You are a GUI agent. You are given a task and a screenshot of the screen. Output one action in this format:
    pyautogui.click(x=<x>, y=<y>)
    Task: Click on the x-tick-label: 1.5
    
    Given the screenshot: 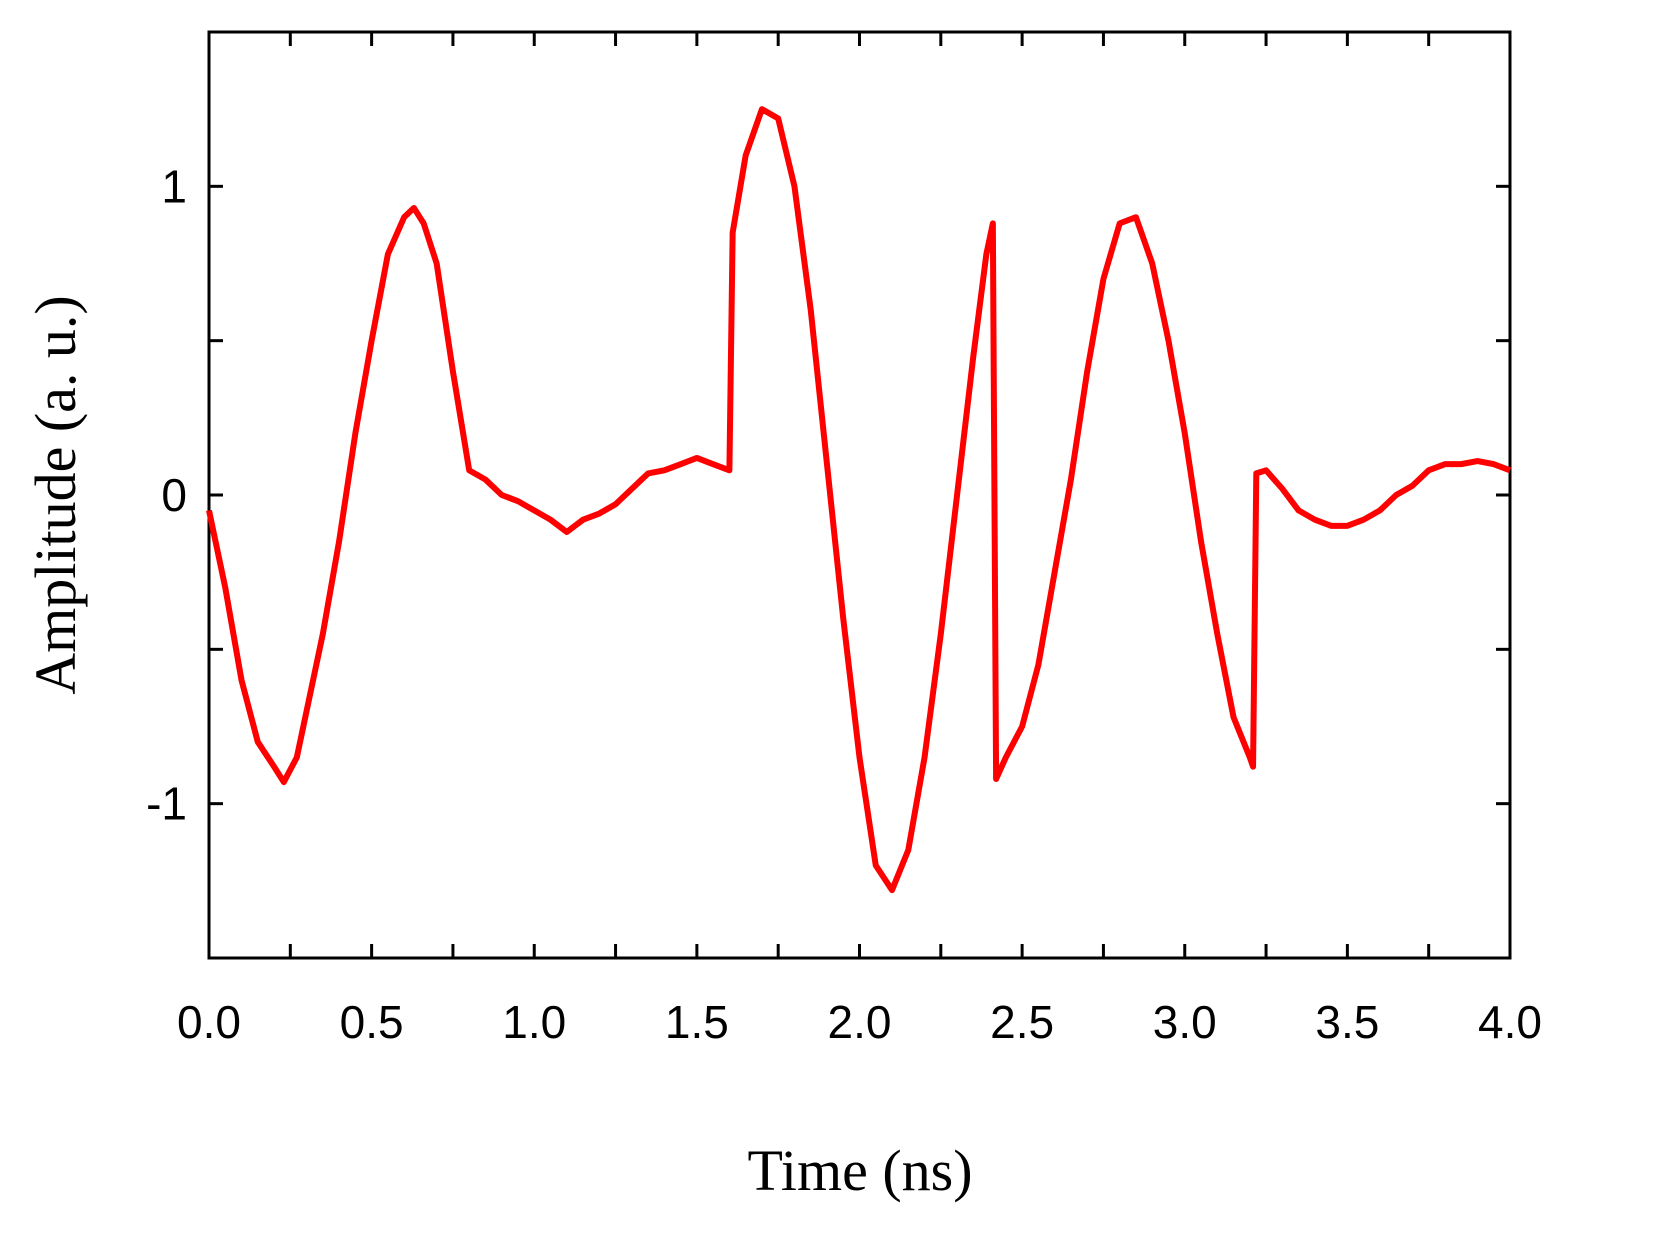 What is the action you would take?
    pyautogui.click(x=697, y=1022)
    